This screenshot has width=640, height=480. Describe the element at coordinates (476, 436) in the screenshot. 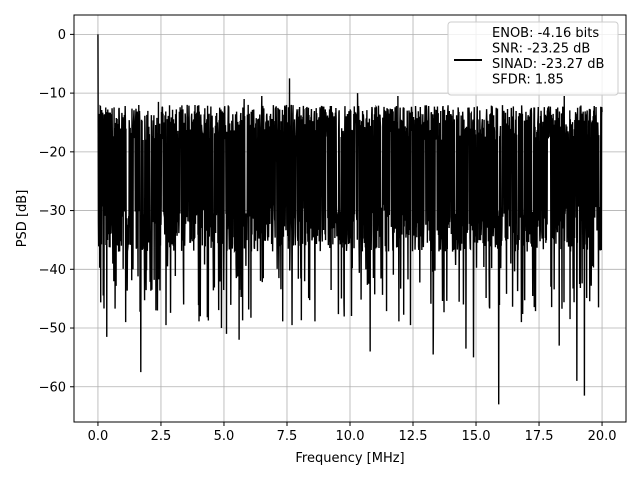

I see `x-tick-label: 15.0` at that location.